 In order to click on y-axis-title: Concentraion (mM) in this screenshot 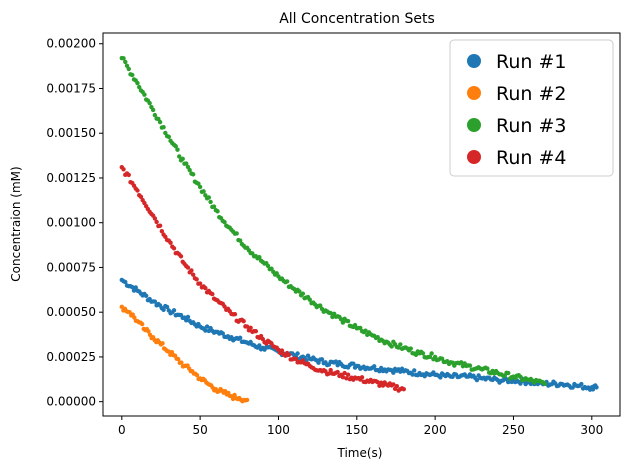, I will do `click(16, 223)`.